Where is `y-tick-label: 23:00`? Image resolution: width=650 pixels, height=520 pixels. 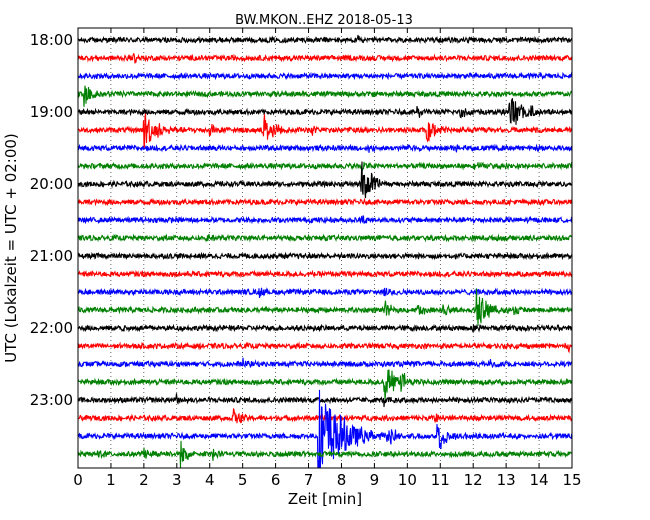
y-tick-label: 23:00 is located at coordinates (51, 400).